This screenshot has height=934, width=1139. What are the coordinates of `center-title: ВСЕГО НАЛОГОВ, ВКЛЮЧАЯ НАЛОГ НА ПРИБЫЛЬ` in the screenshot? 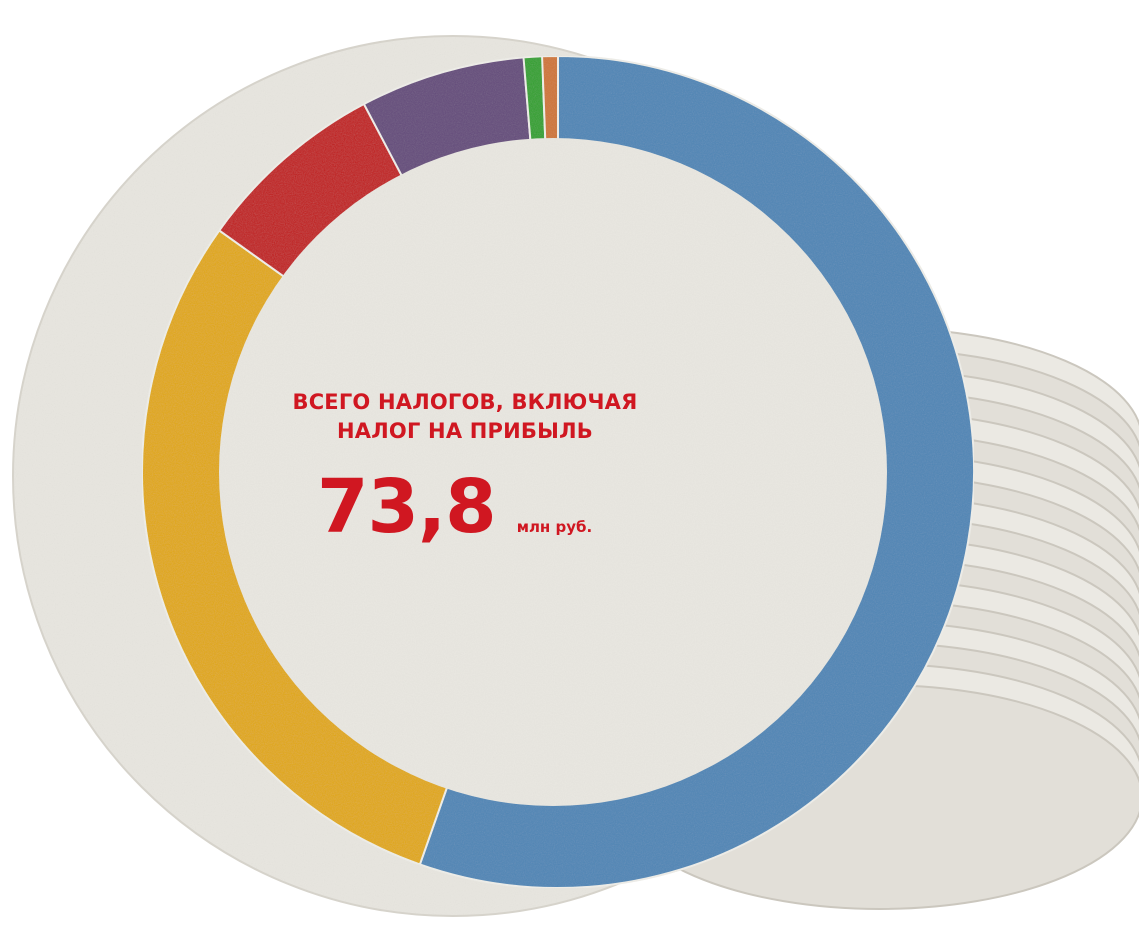 It's located at (465, 417).